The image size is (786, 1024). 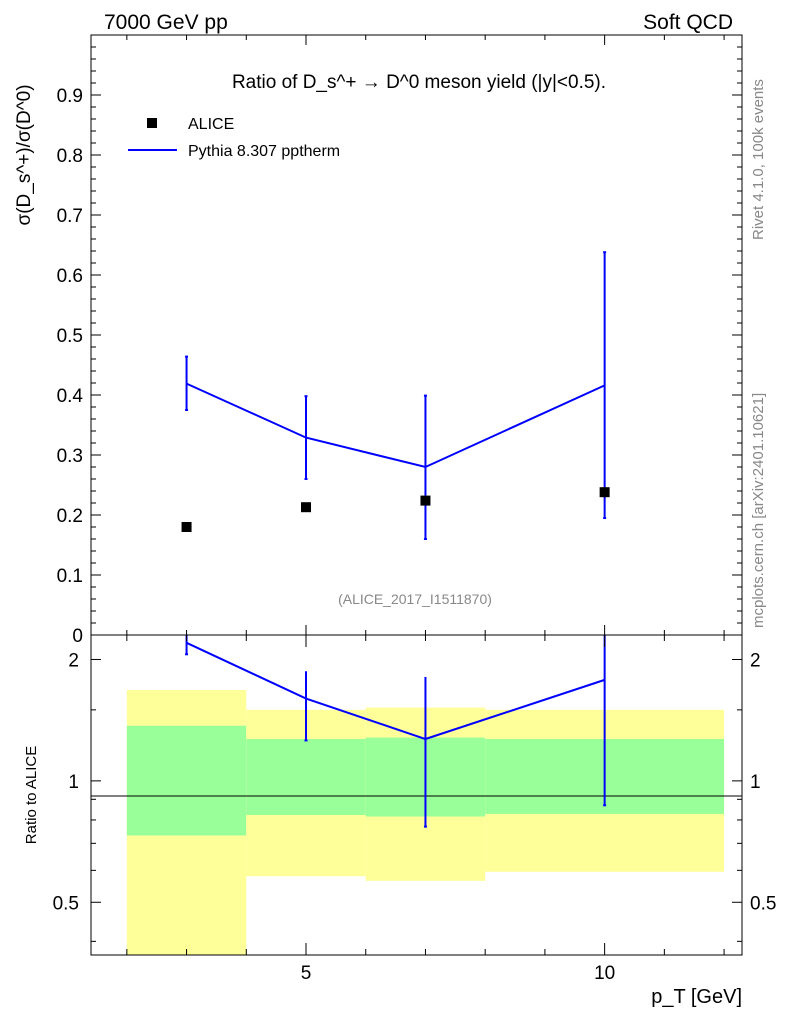 I want to click on ratio-y-axis-label: Ratio to ALICE, so click(x=31, y=795).